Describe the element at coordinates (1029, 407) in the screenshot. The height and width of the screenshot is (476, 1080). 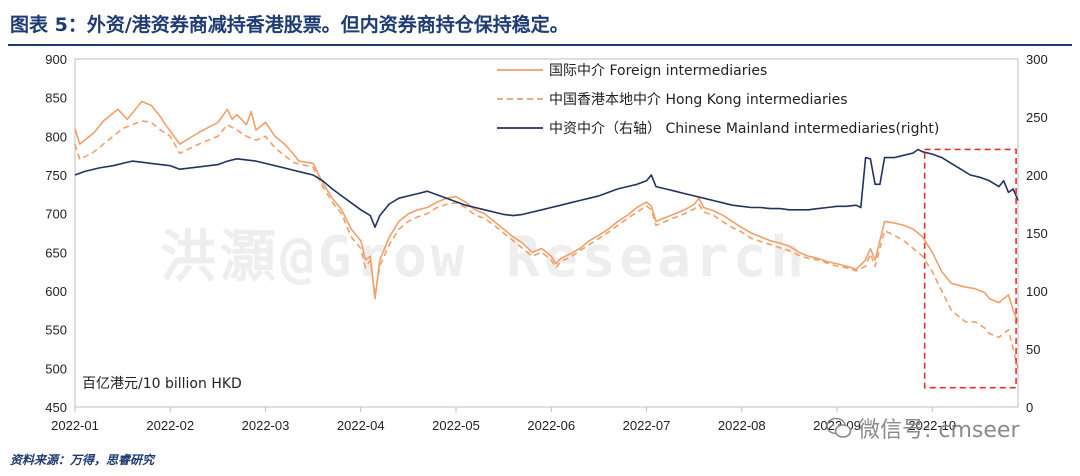
I see `y-right-tick-label: 0` at that location.